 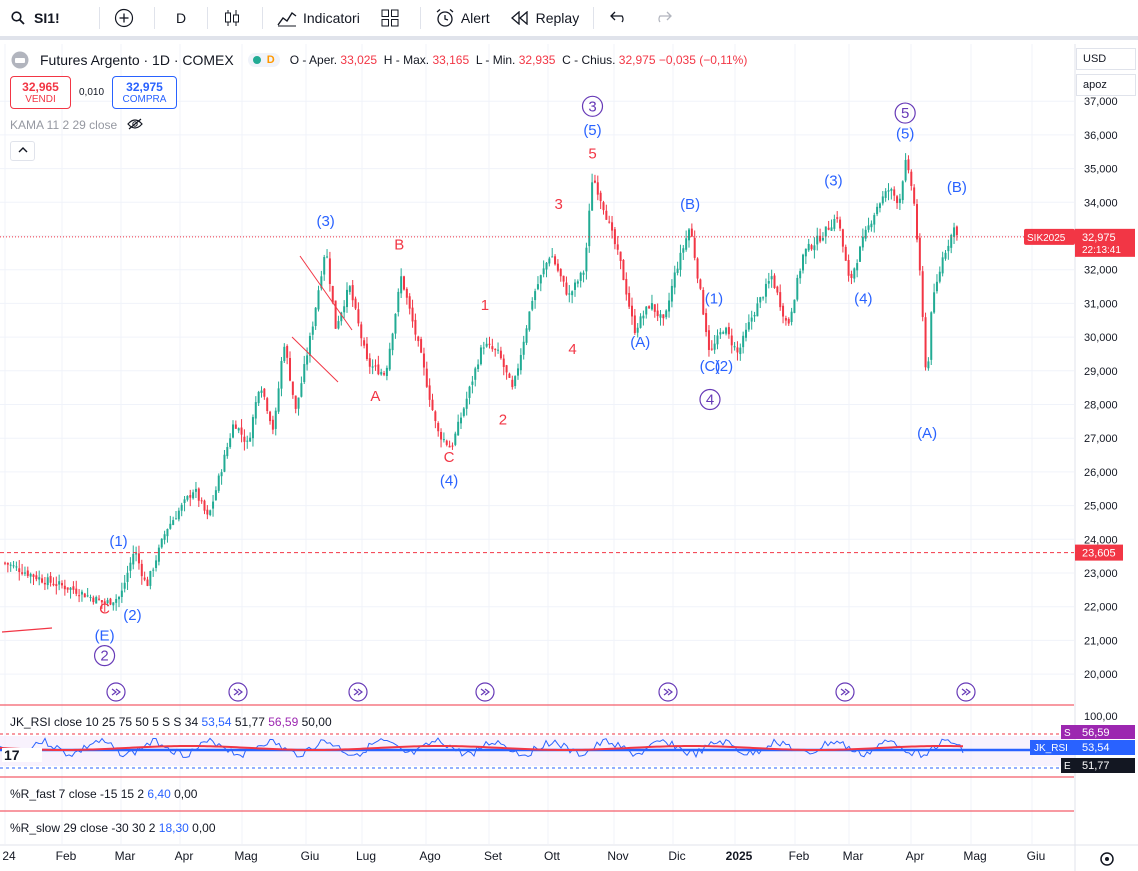 I want to click on y-tick-label: 32,000, so click(x=1101, y=271).